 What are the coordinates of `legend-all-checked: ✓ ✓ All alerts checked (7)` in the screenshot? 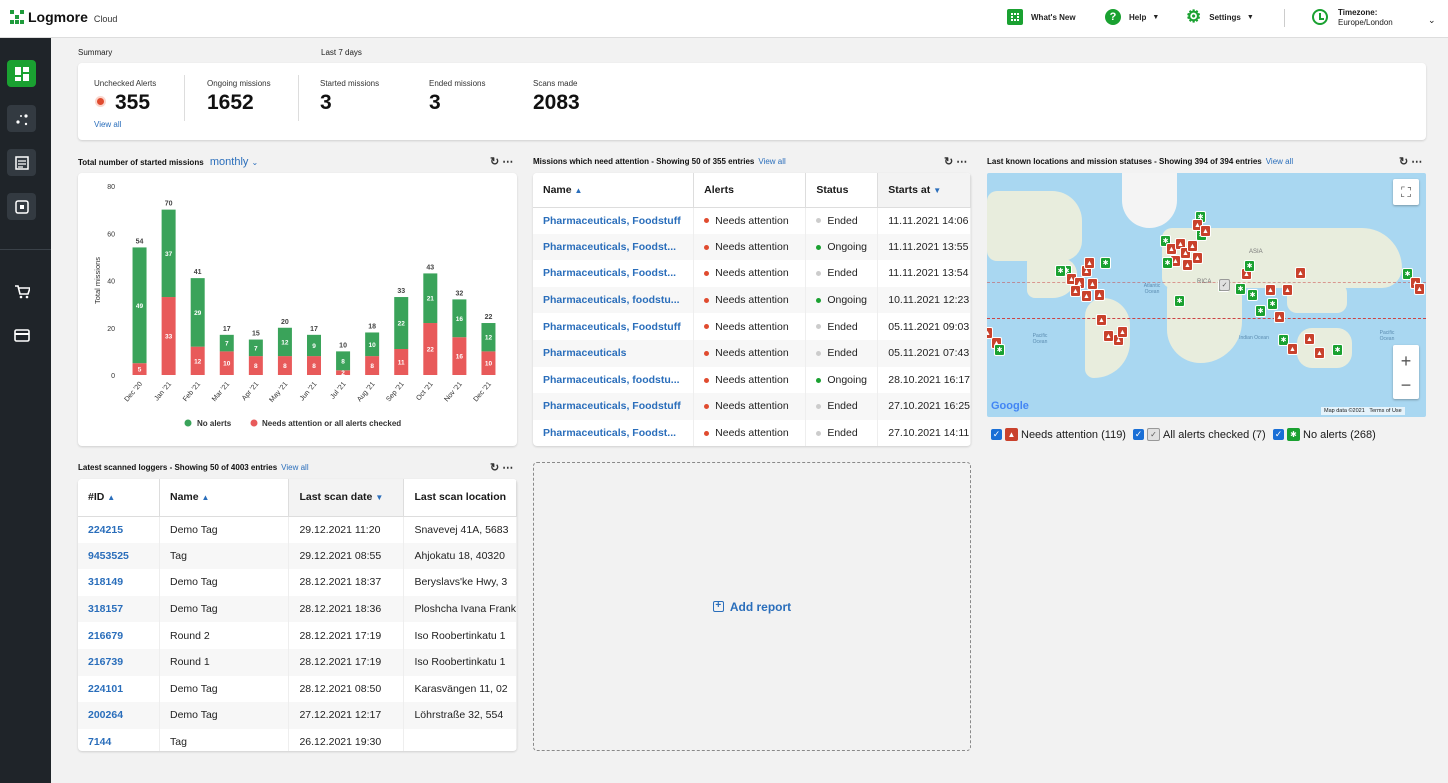 It's located at (1199, 434).